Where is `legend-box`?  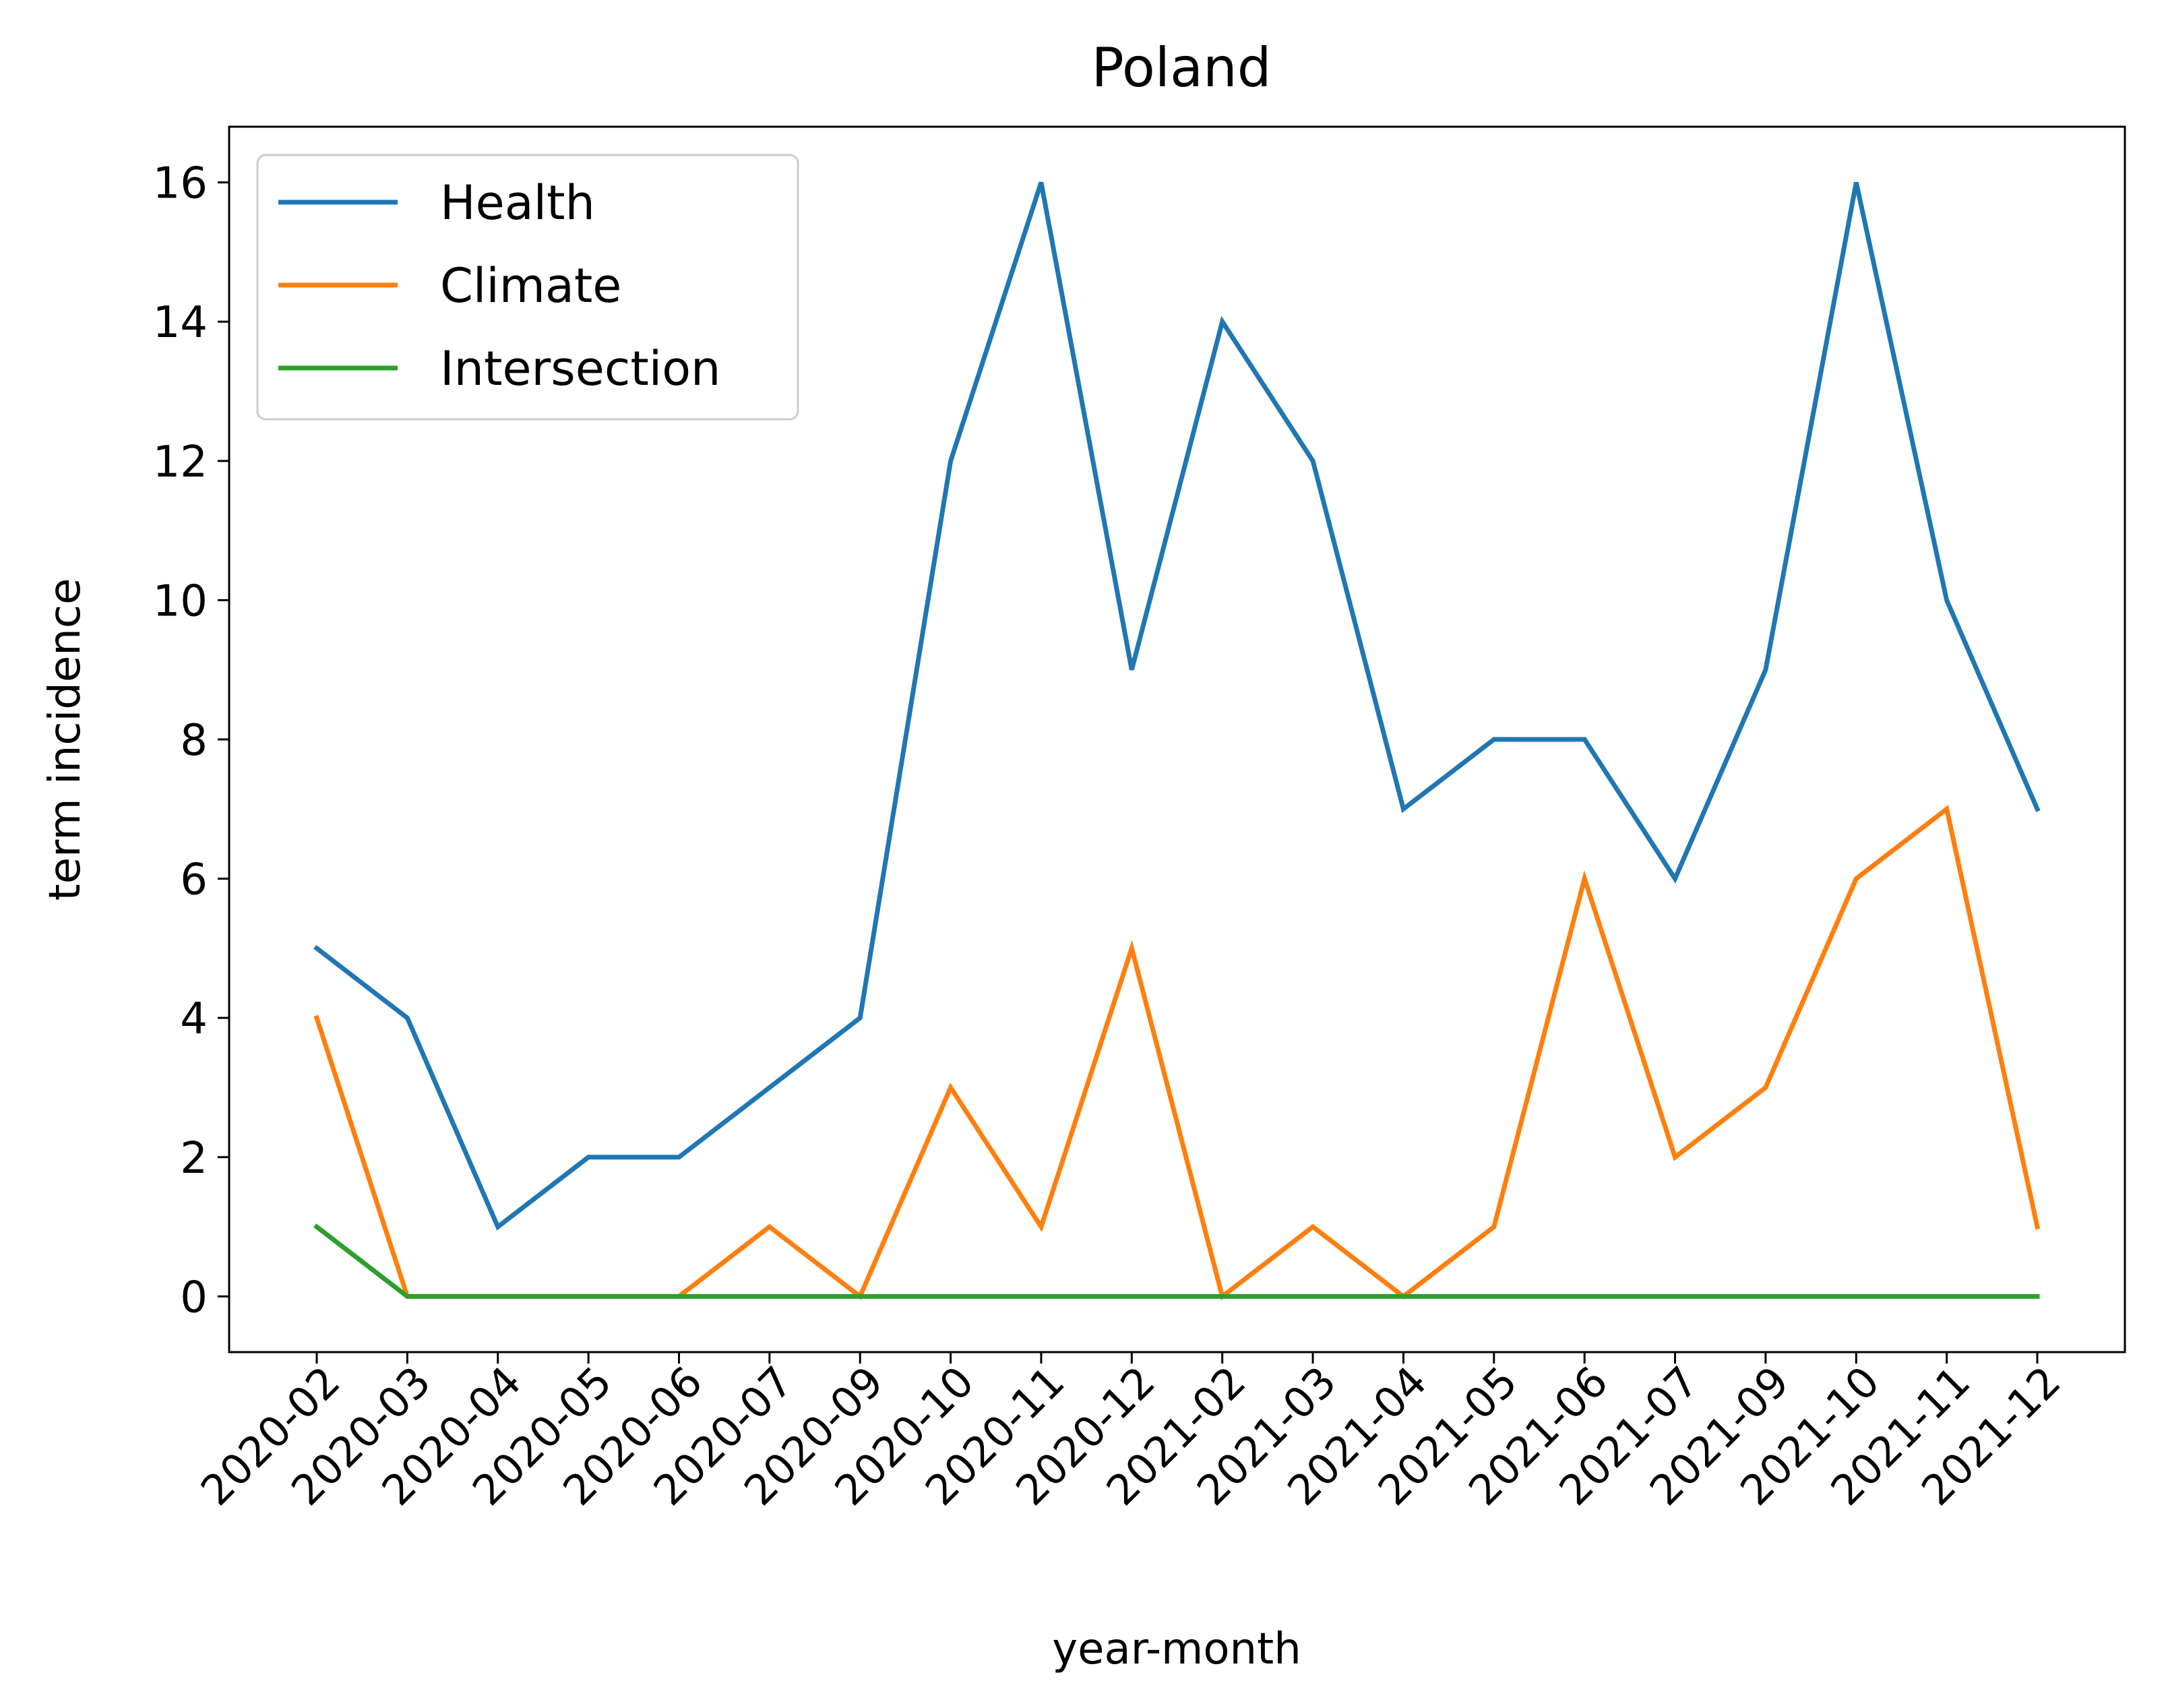 legend-box is located at coordinates (527, 288).